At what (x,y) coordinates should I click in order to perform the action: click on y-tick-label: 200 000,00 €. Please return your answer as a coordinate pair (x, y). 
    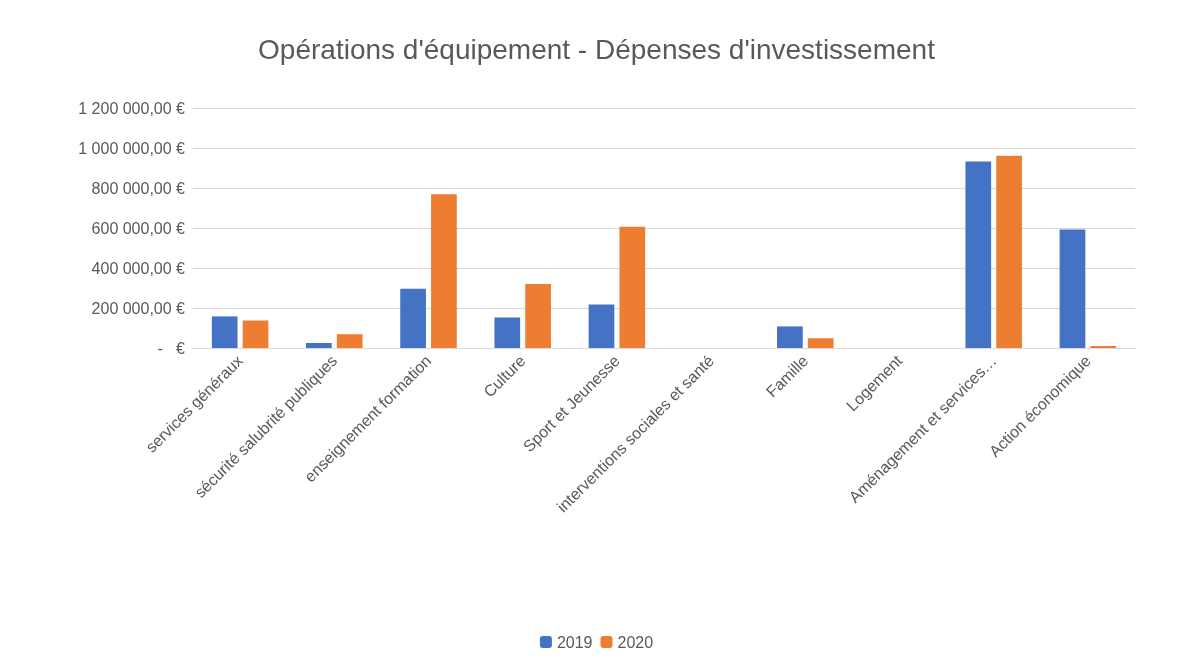
    Looking at the image, I should click on (138, 308).